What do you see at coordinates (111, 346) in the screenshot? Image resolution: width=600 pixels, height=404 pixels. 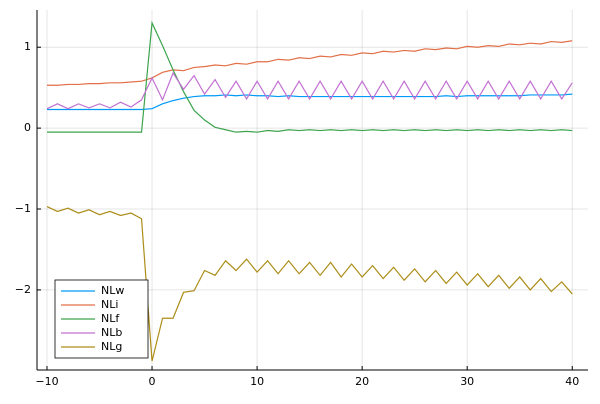 I see `legend-label: NLg` at bounding box center [111, 346].